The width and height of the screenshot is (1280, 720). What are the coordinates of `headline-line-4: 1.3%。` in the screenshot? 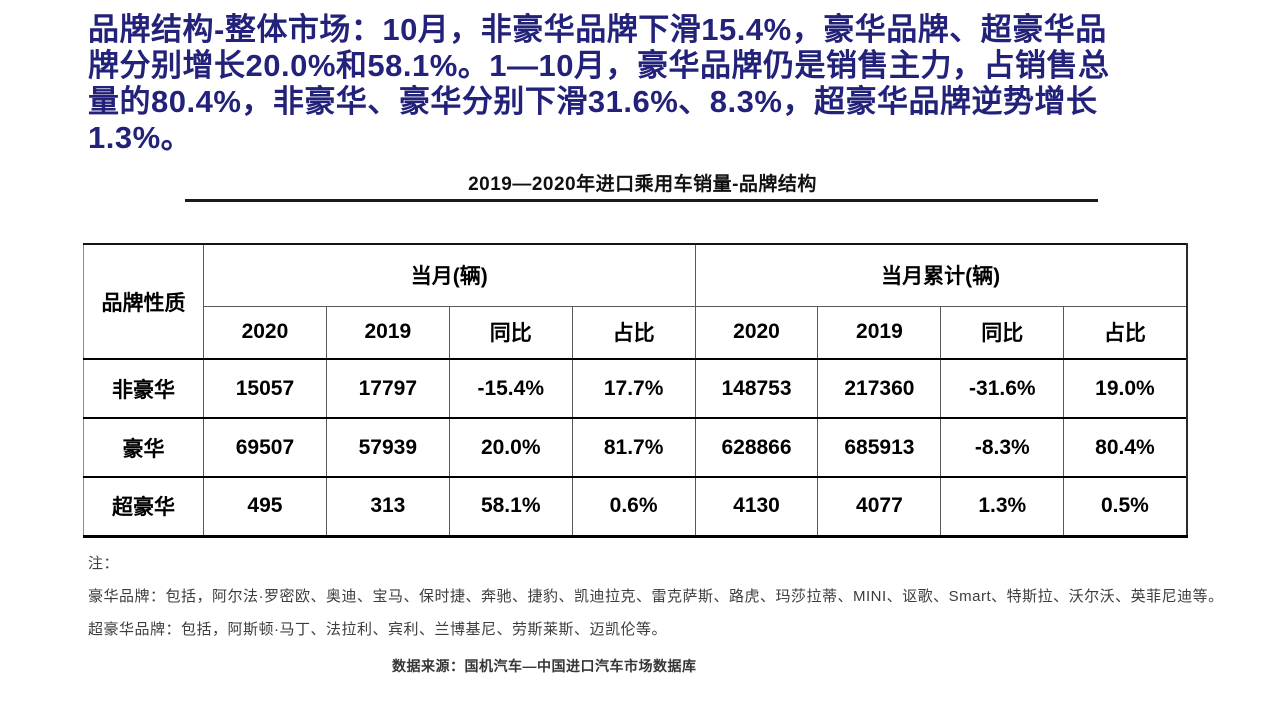 It's located at (140, 137).